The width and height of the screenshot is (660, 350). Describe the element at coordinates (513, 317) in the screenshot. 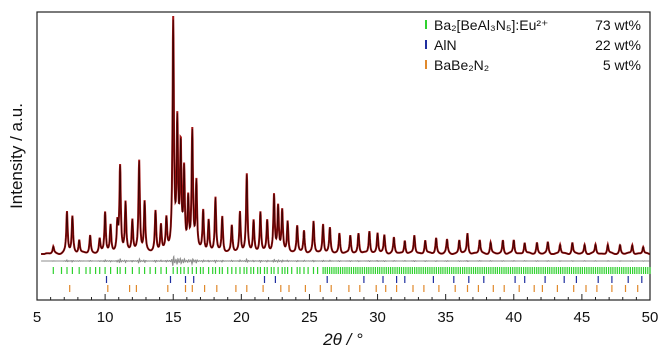

I see `x-tick-label: 40` at that location.